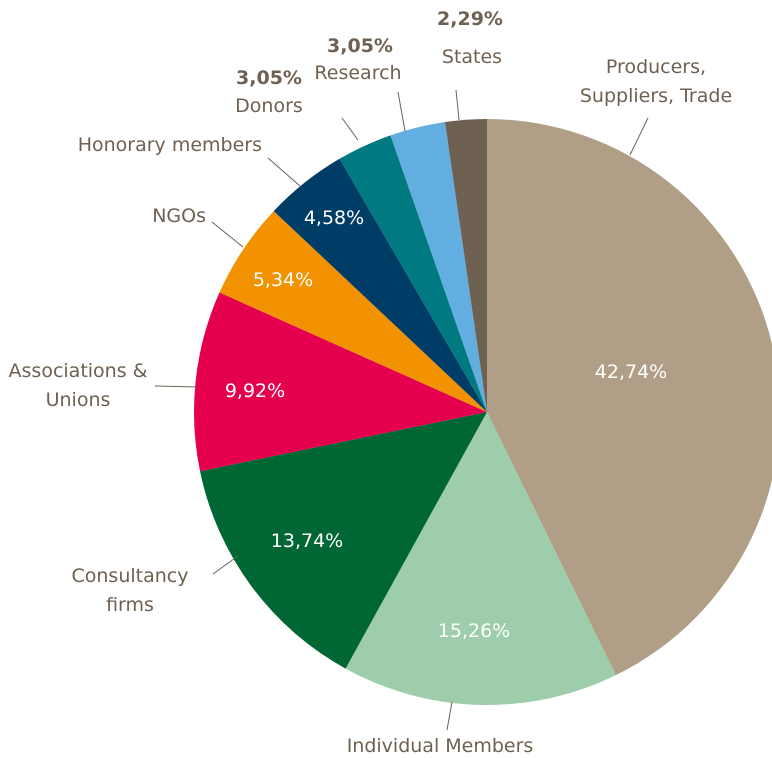  What do you see at coordinates (474, 631) in the screenshot?
I see `value-label: 15,26%` at bounding box center [474, 631].